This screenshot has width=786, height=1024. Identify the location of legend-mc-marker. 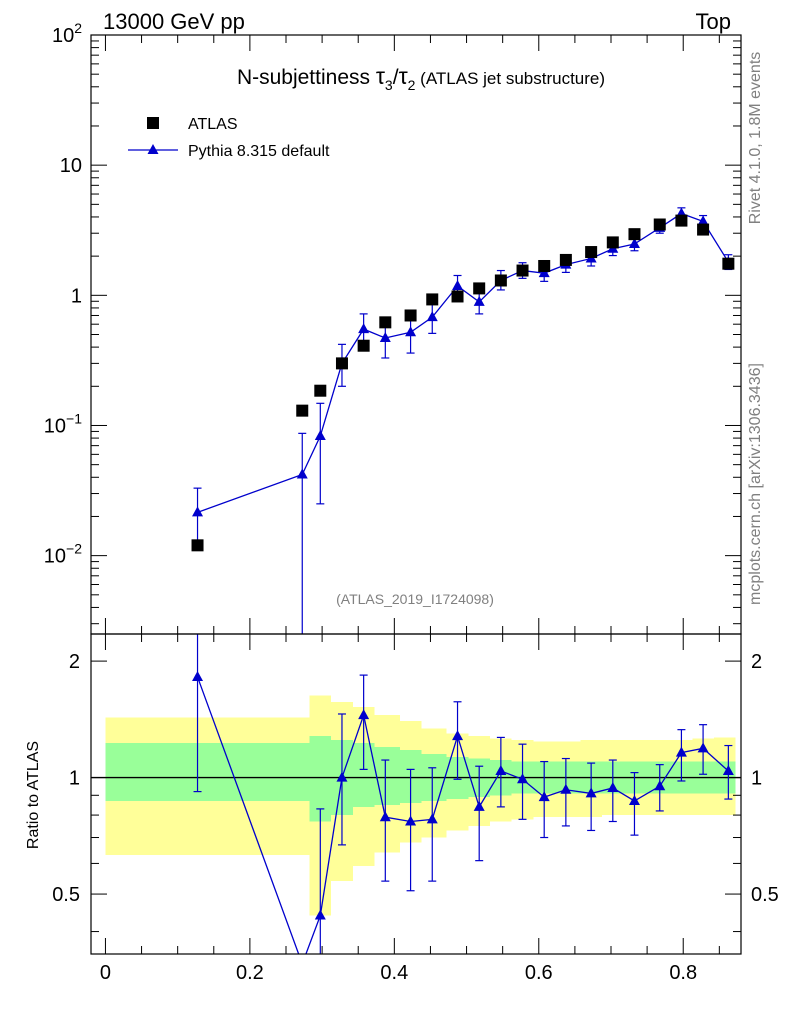
(153, 149).